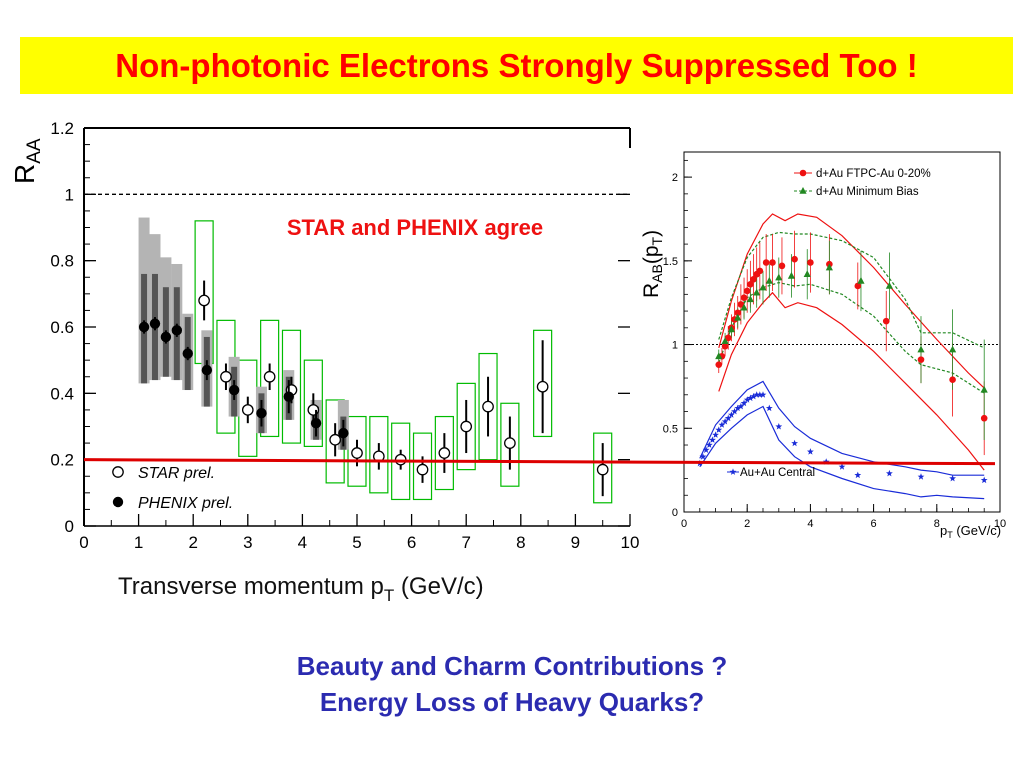 This screenshot has width=1024, height=768. Describe the element at coordinates (185, 503) in the screenshot. I see `legend-label-phenix: PHENIX prel.` at that location.